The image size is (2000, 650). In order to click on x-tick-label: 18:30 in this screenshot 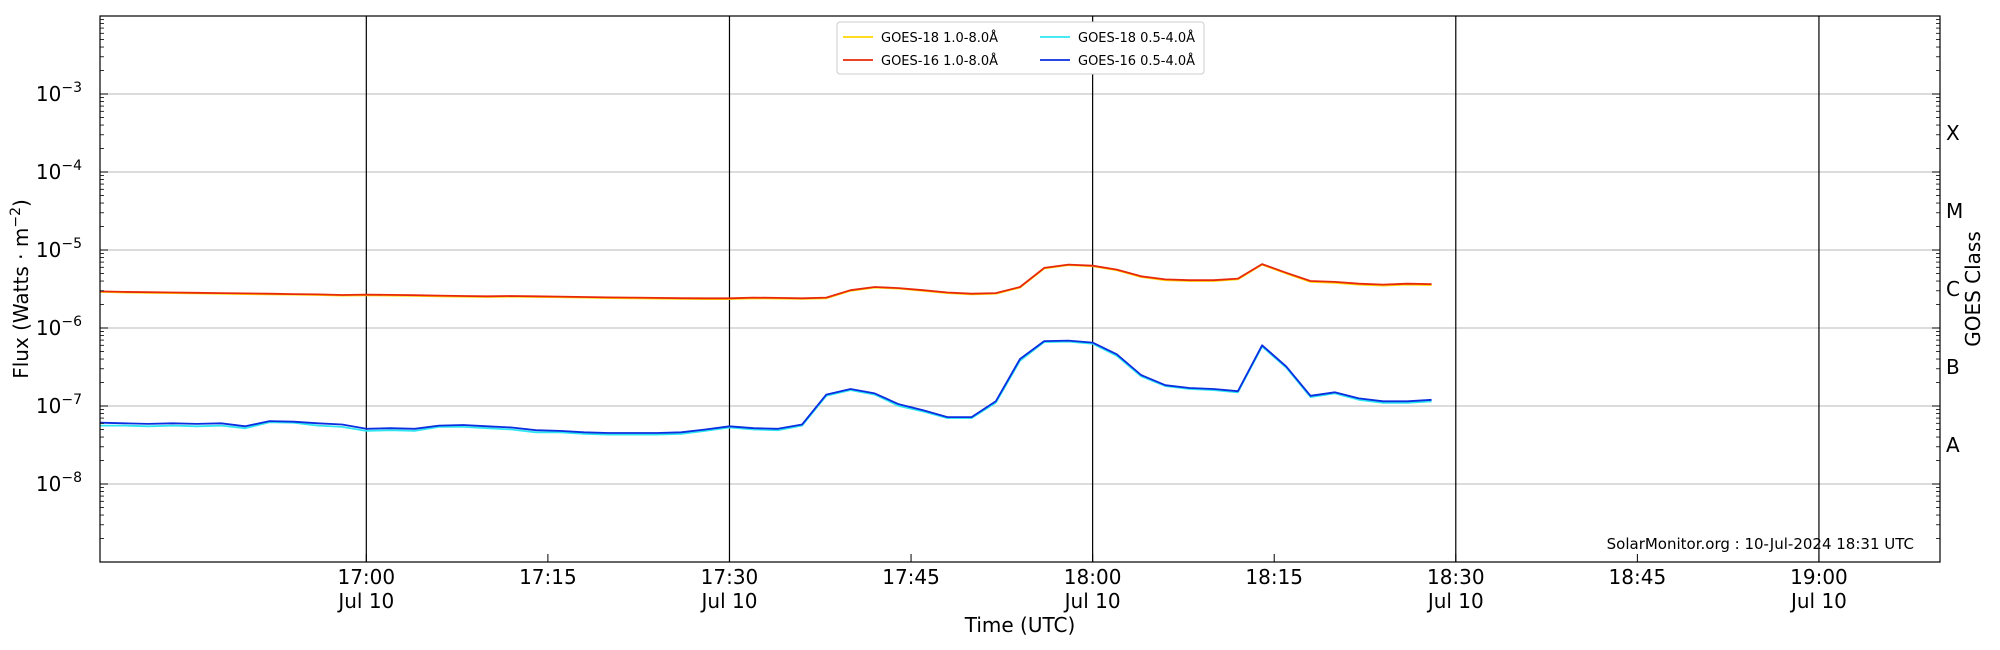, I will do `click(1456, 577)`.